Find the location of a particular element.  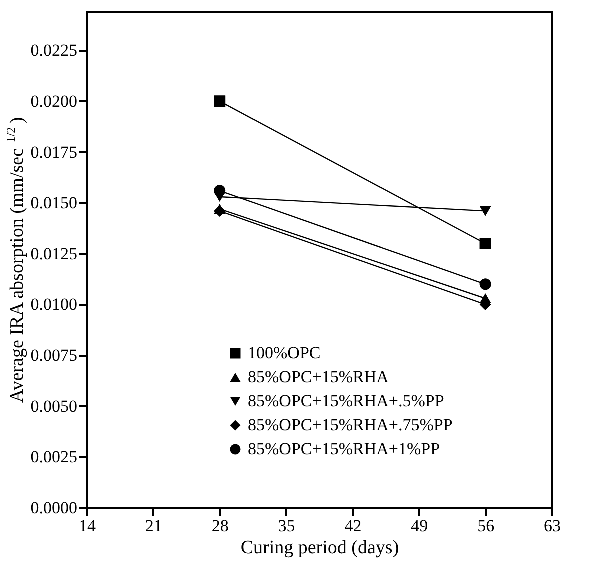

x-tick-label: 28 is located at coordinates (220, 526).